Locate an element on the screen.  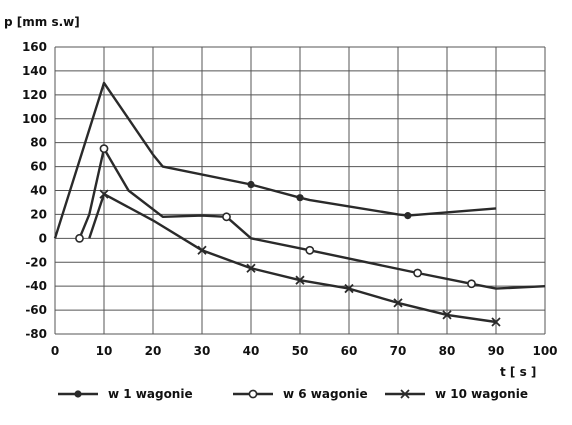
x-axis-label: t [ s ] is located at coordinates (518, 372).